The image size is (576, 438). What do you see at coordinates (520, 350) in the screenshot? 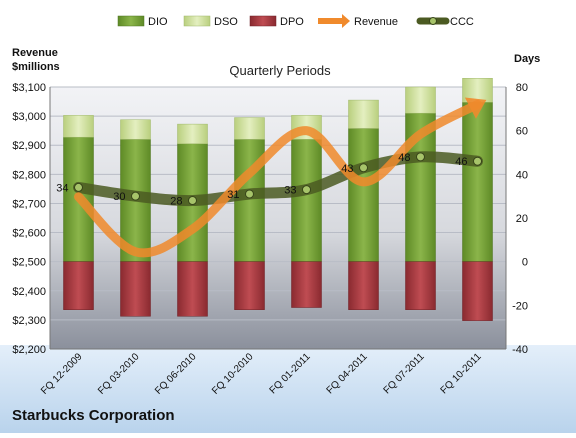
I see `right-tick-label: -40` at bounding box center [520, 350].